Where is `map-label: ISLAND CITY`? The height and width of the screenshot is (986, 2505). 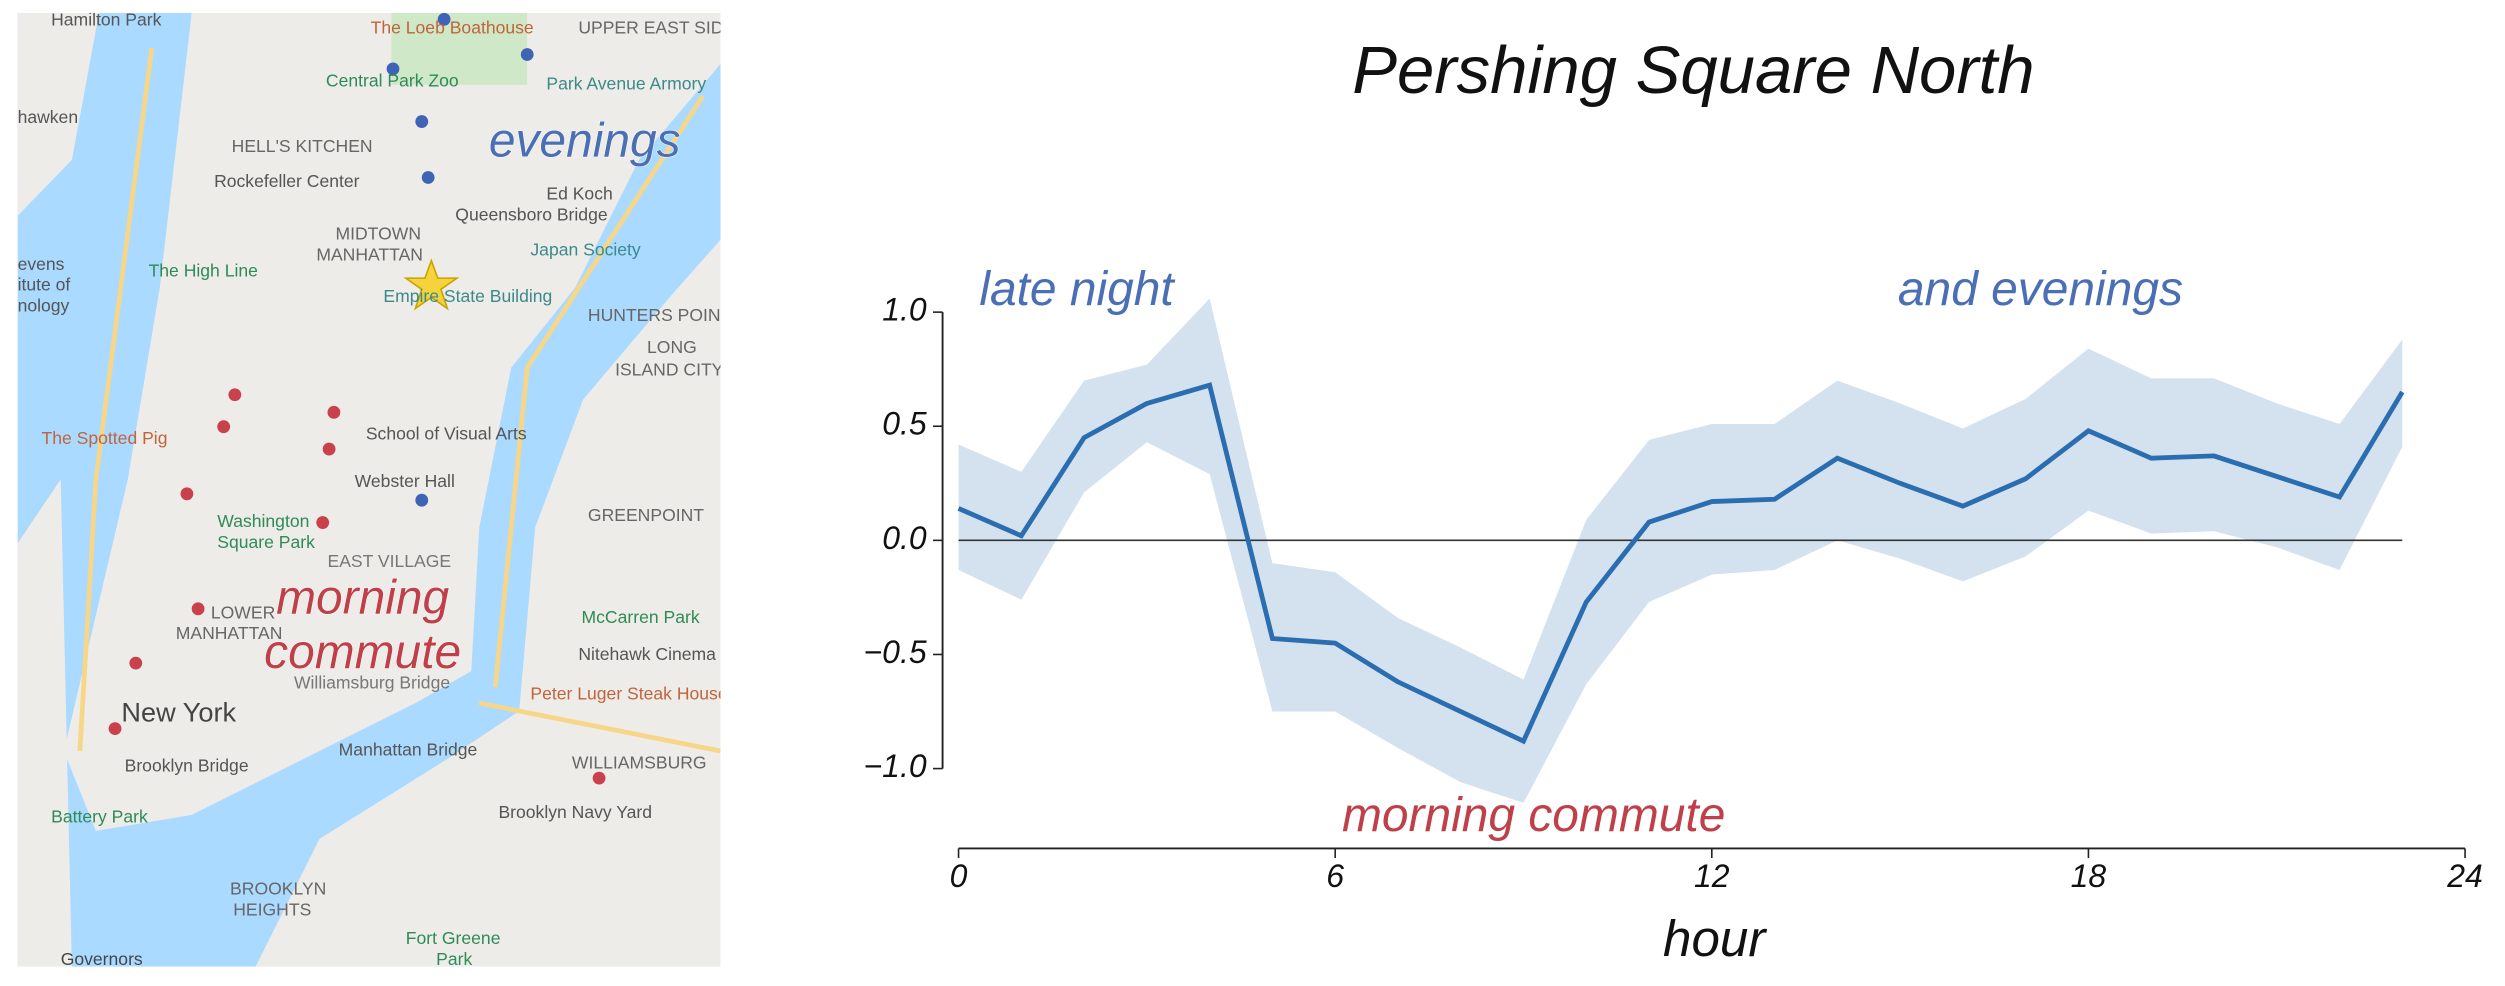 map-label: ISLAND CITY is located at coordinates (669, 369).